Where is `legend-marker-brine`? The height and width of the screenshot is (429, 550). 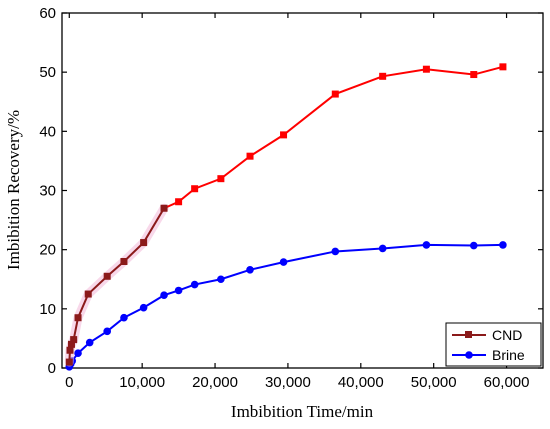
legend-marker-brine is located at coordinates (469, 355).